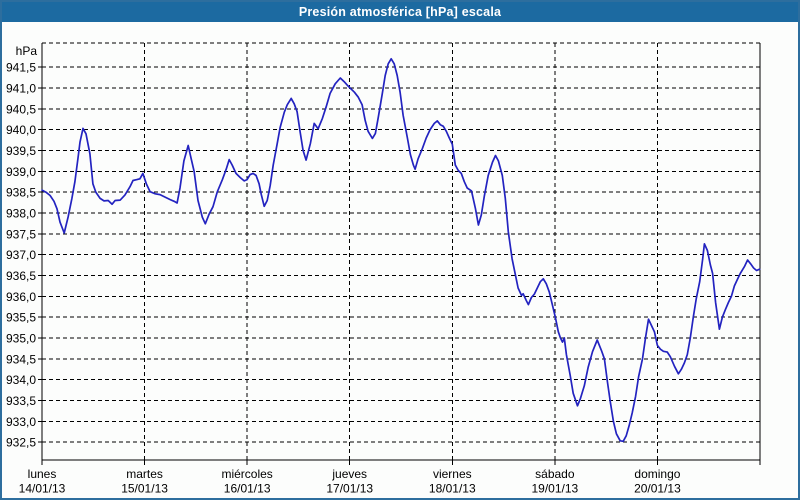 The height and width of the screenshot is (500, 800). I want to click on x-axis-date: 20/01/13, so click(657, 489).